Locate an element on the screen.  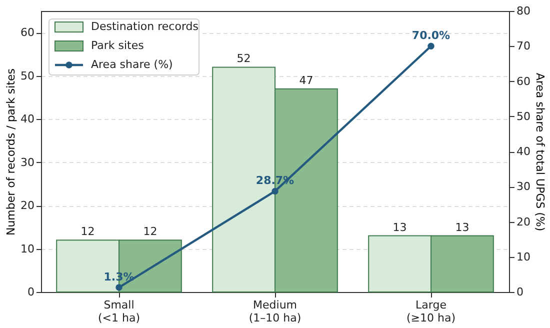
legend-label: Park sites is located at coordinates (117, 45).